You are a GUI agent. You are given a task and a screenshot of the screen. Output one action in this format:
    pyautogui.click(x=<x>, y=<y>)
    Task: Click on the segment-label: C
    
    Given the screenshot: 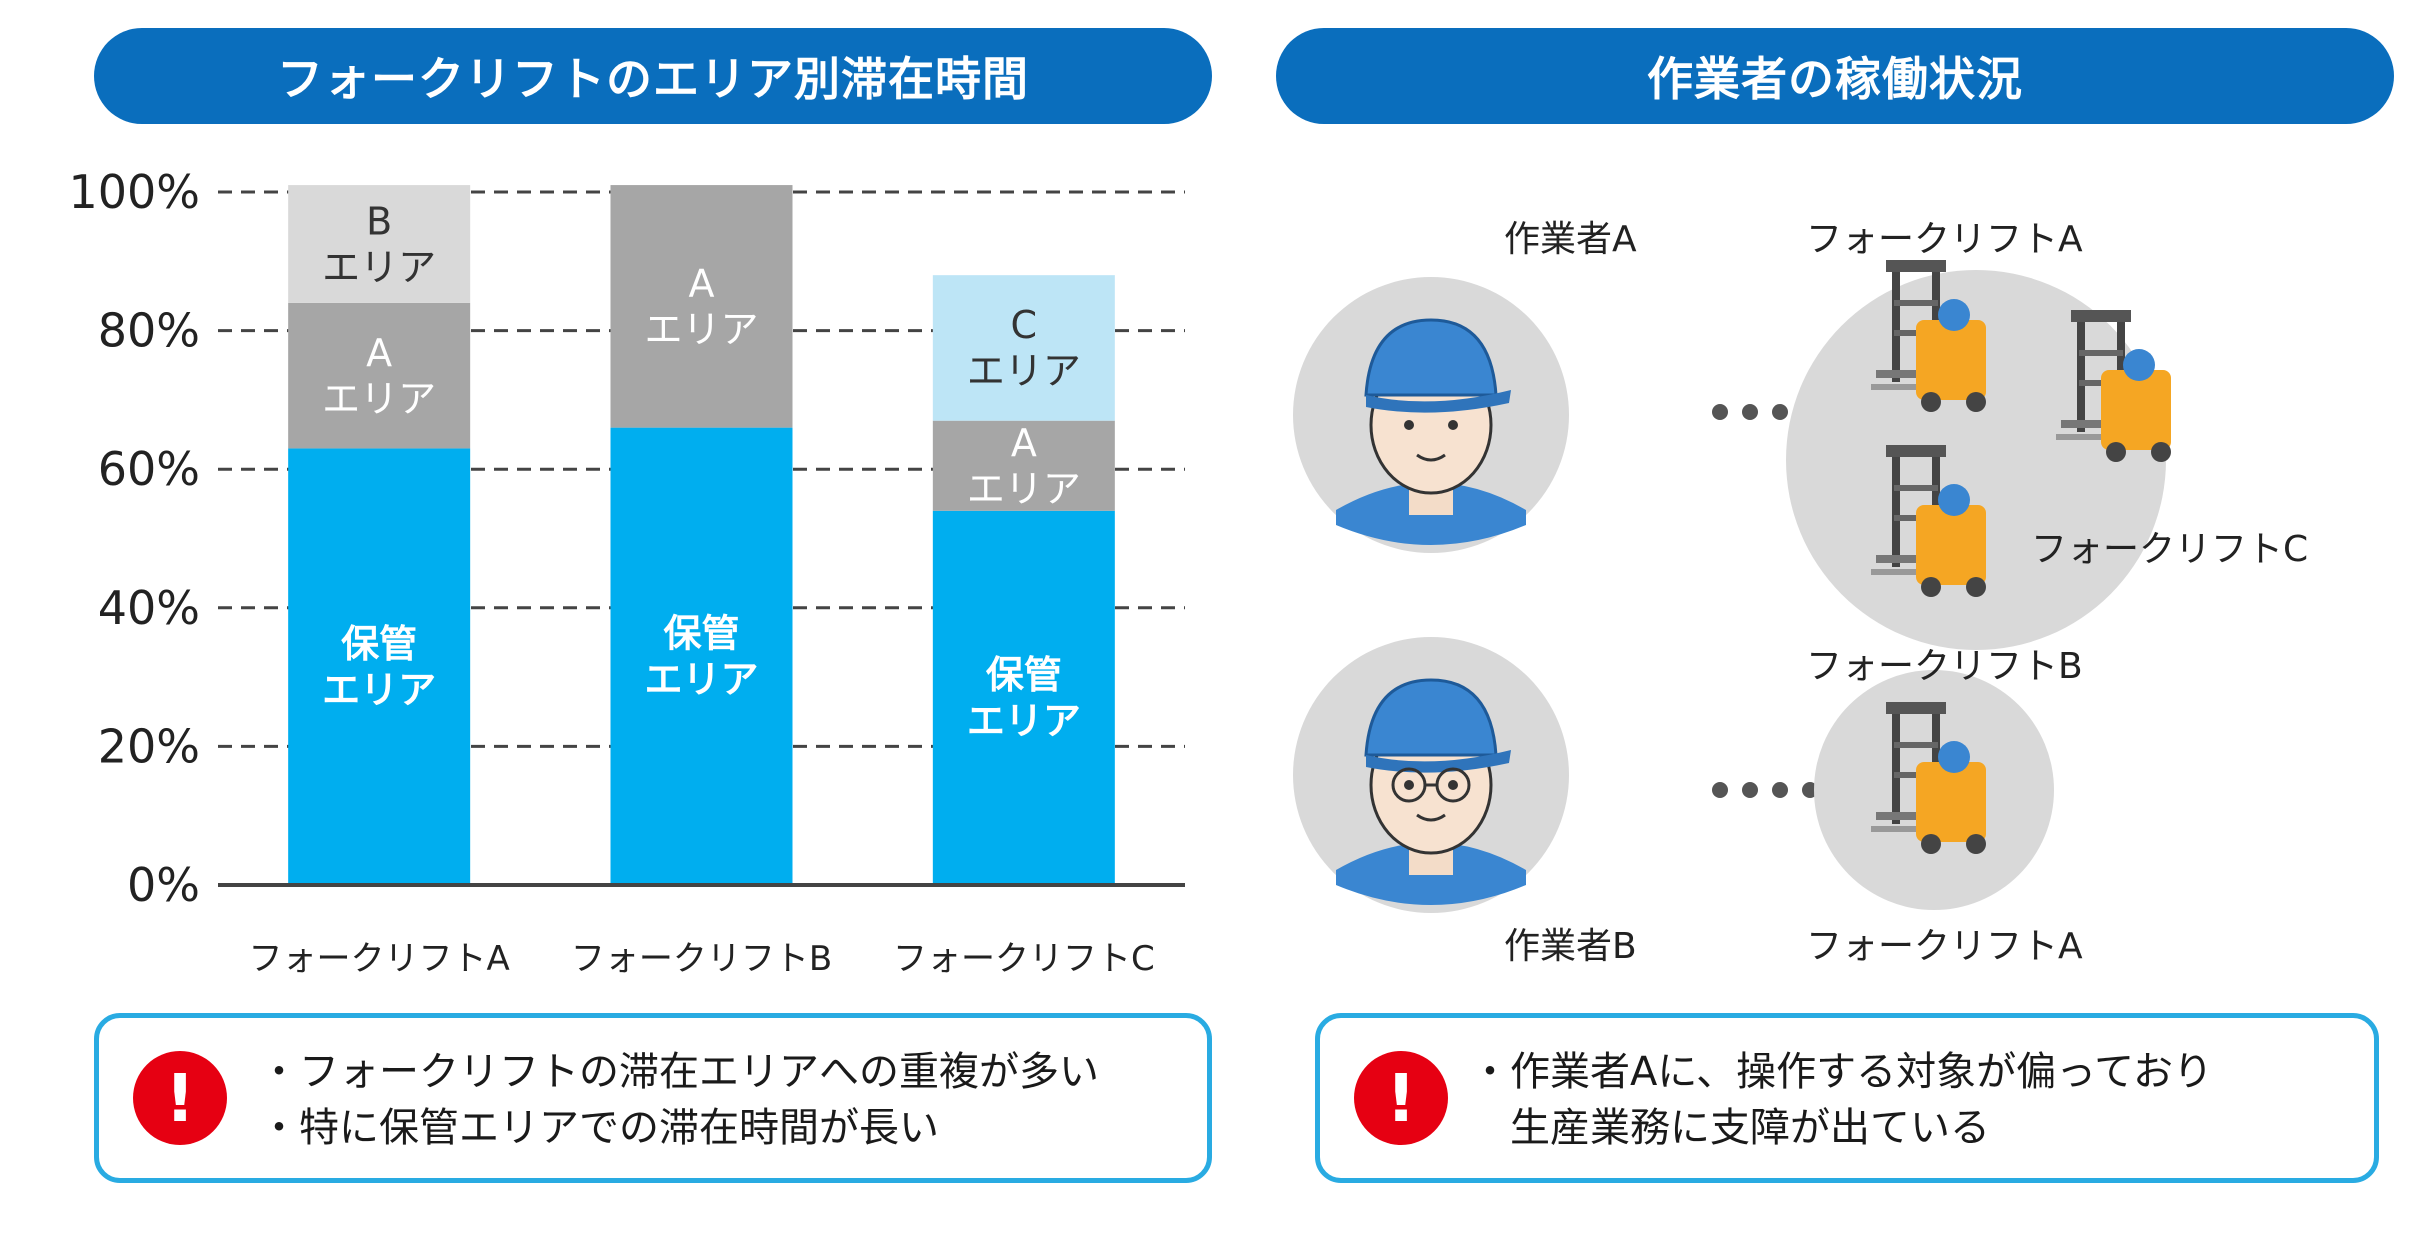 What is the action you would take?
    pyautogui.click(x=1024, y=325)
    